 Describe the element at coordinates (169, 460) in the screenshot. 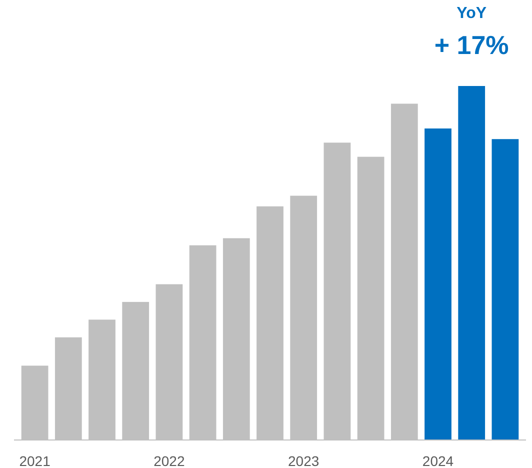

I see `x-tick-label: 2022` at that location.